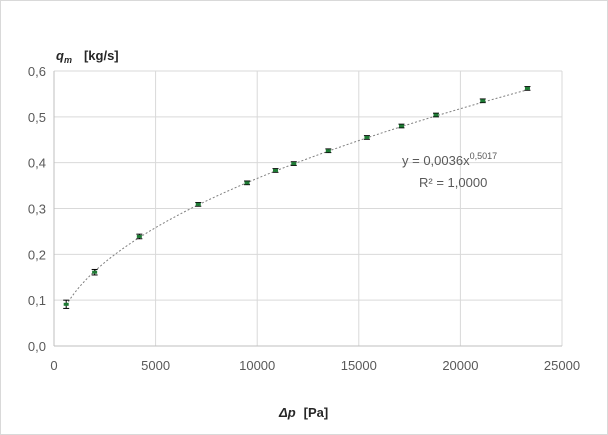 This screenshot has width=608, height=435. What do you see at coordinates (460, 365) in the screenshot?
I see `x-tick-label: 20000` at bounding box center [460, 365].